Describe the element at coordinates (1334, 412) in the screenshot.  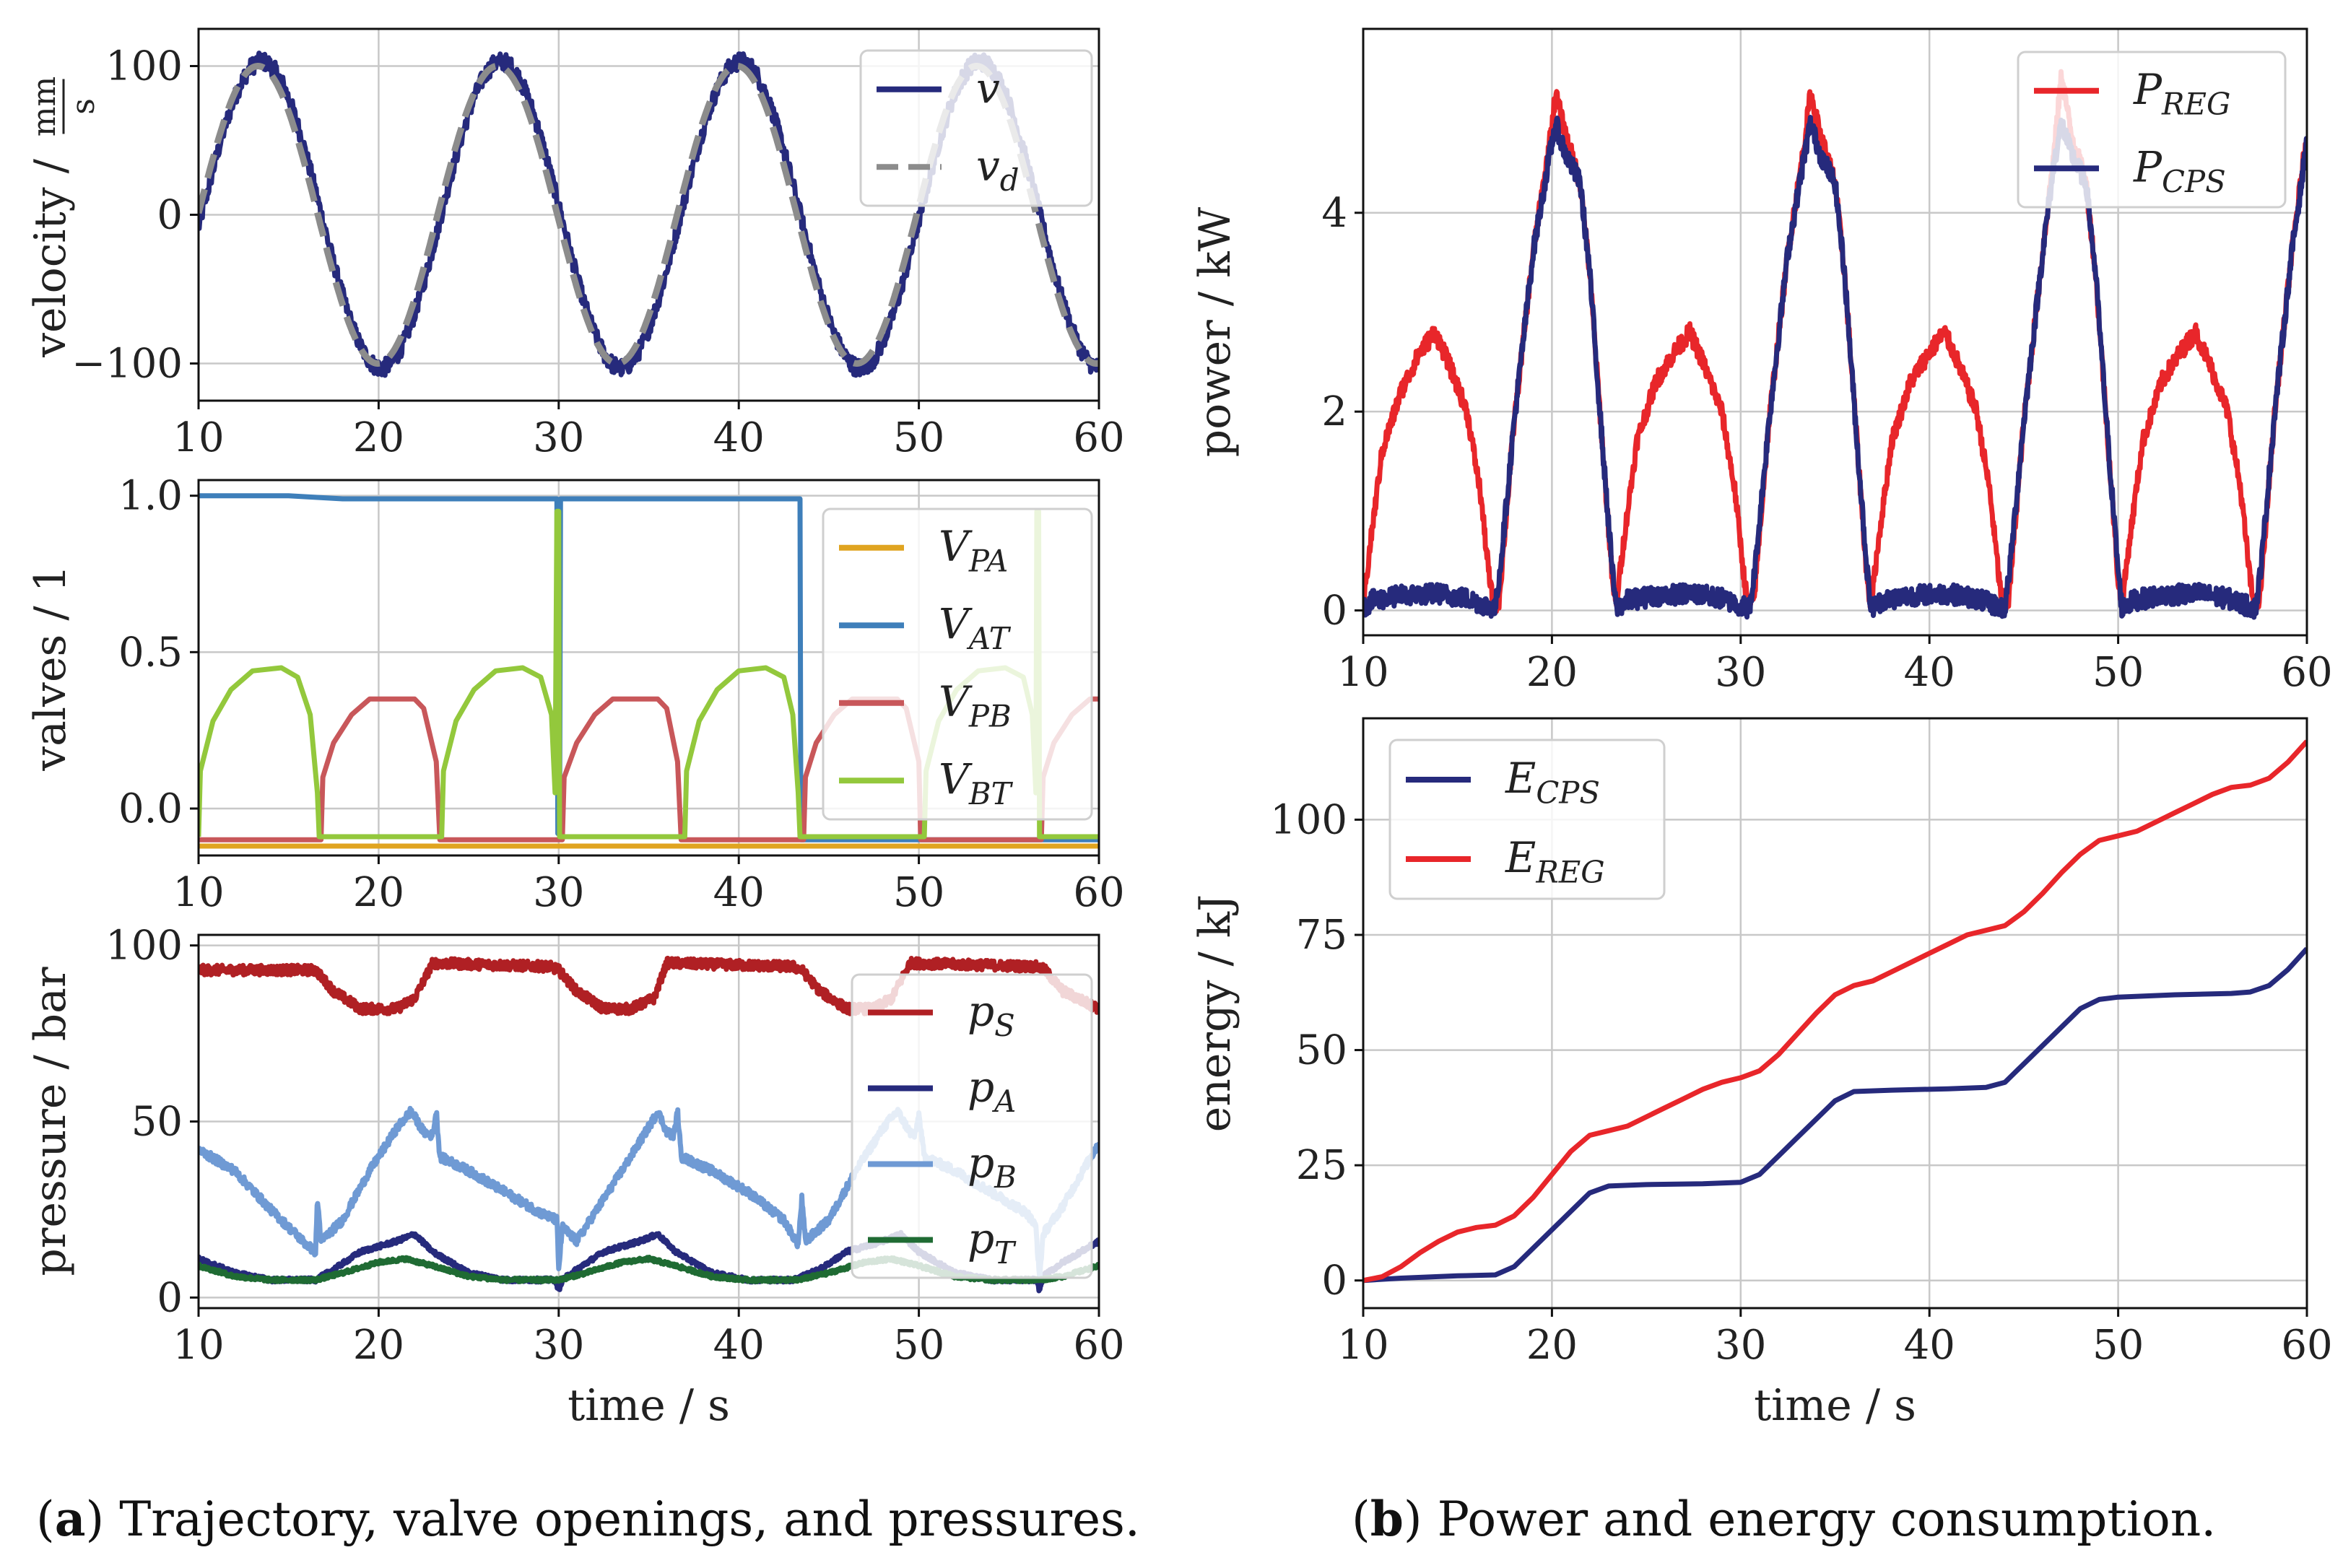
I see `power-ytick-label-1: 2` at that location.